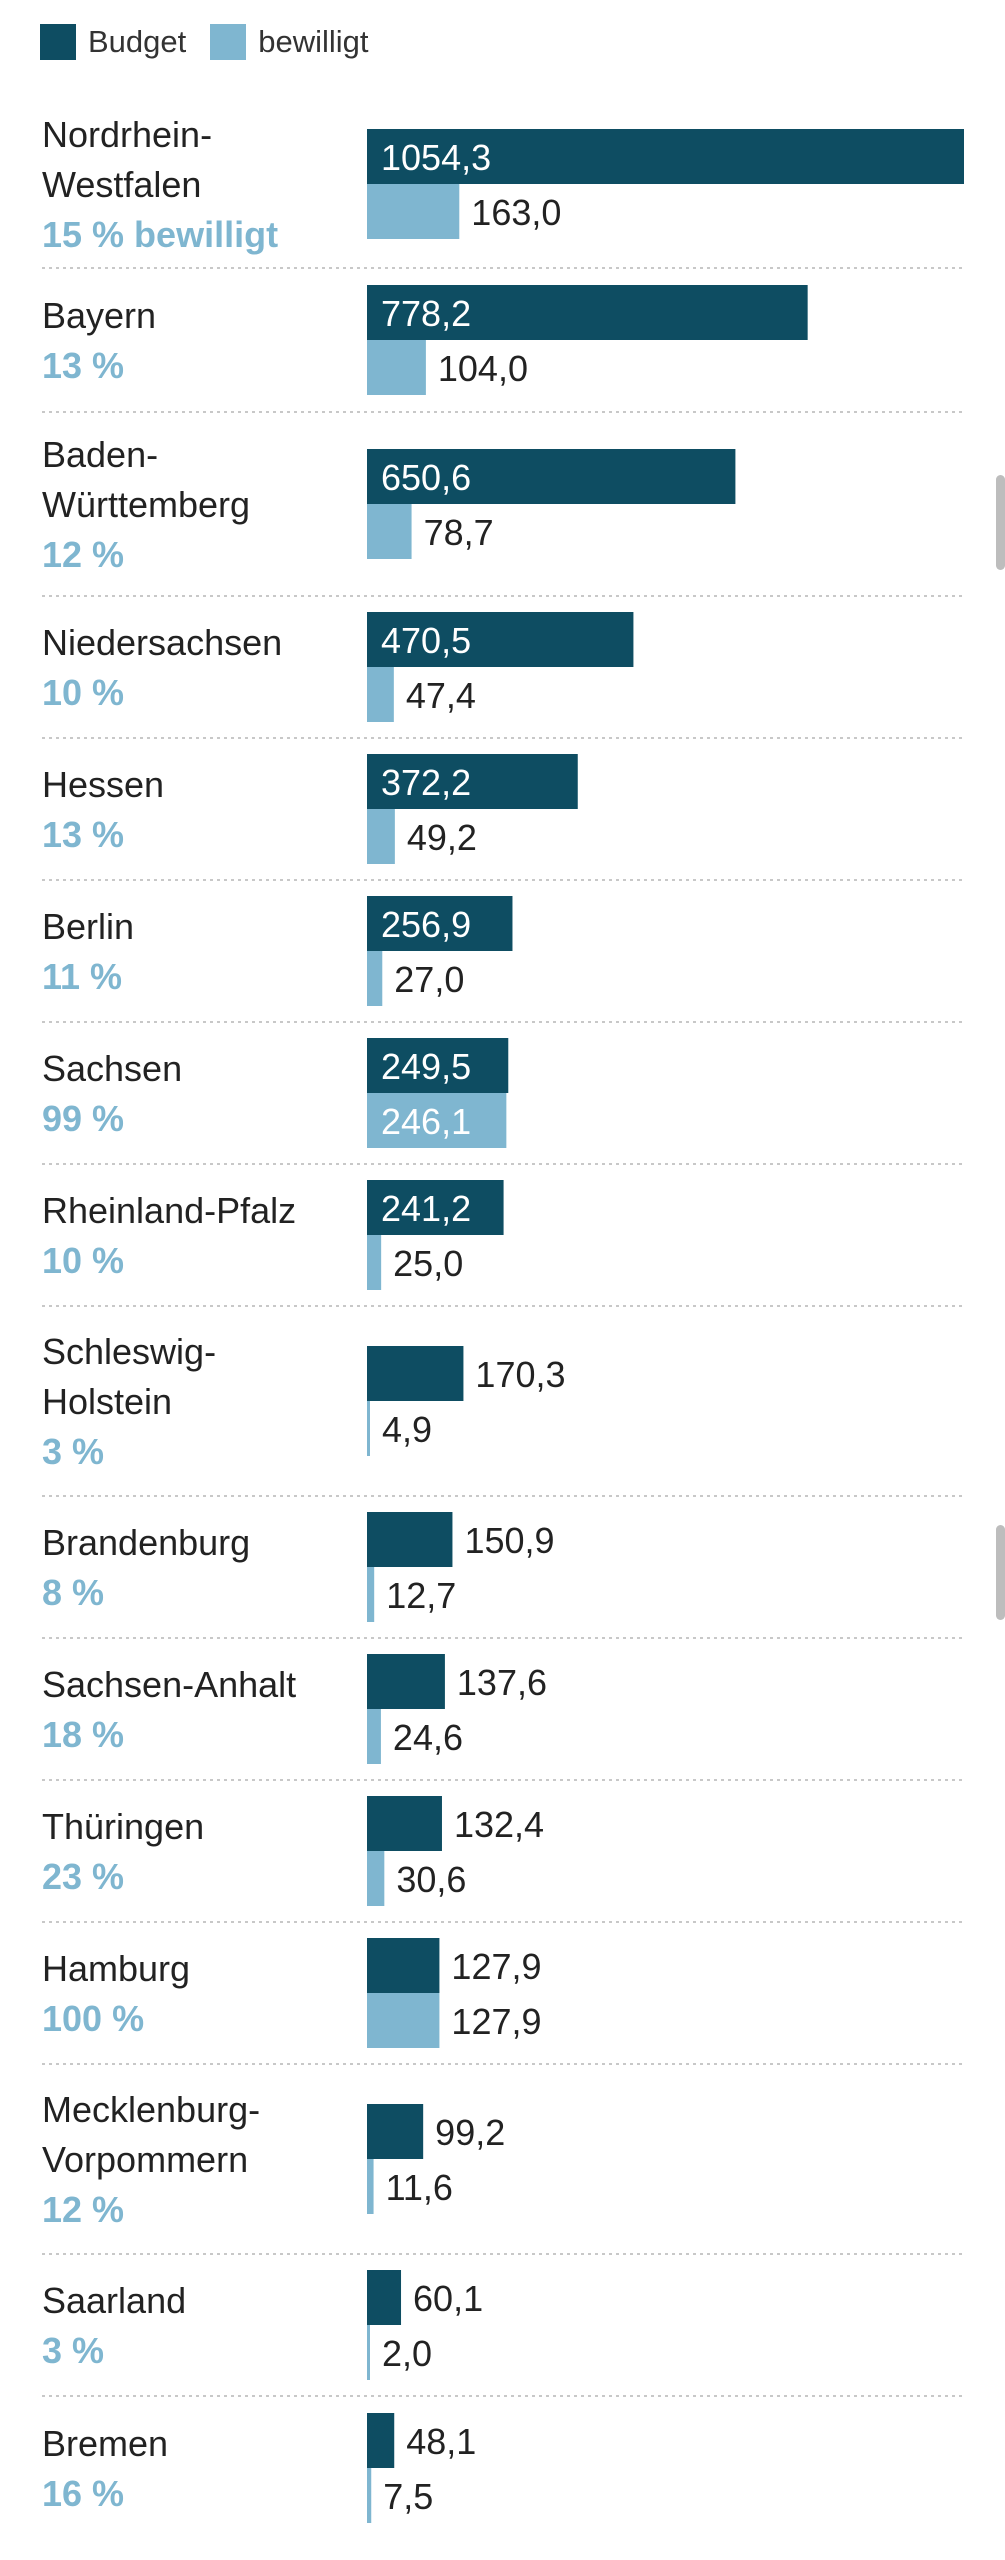  I want to click on budget-value-label: 778,2, so click(426, 313).